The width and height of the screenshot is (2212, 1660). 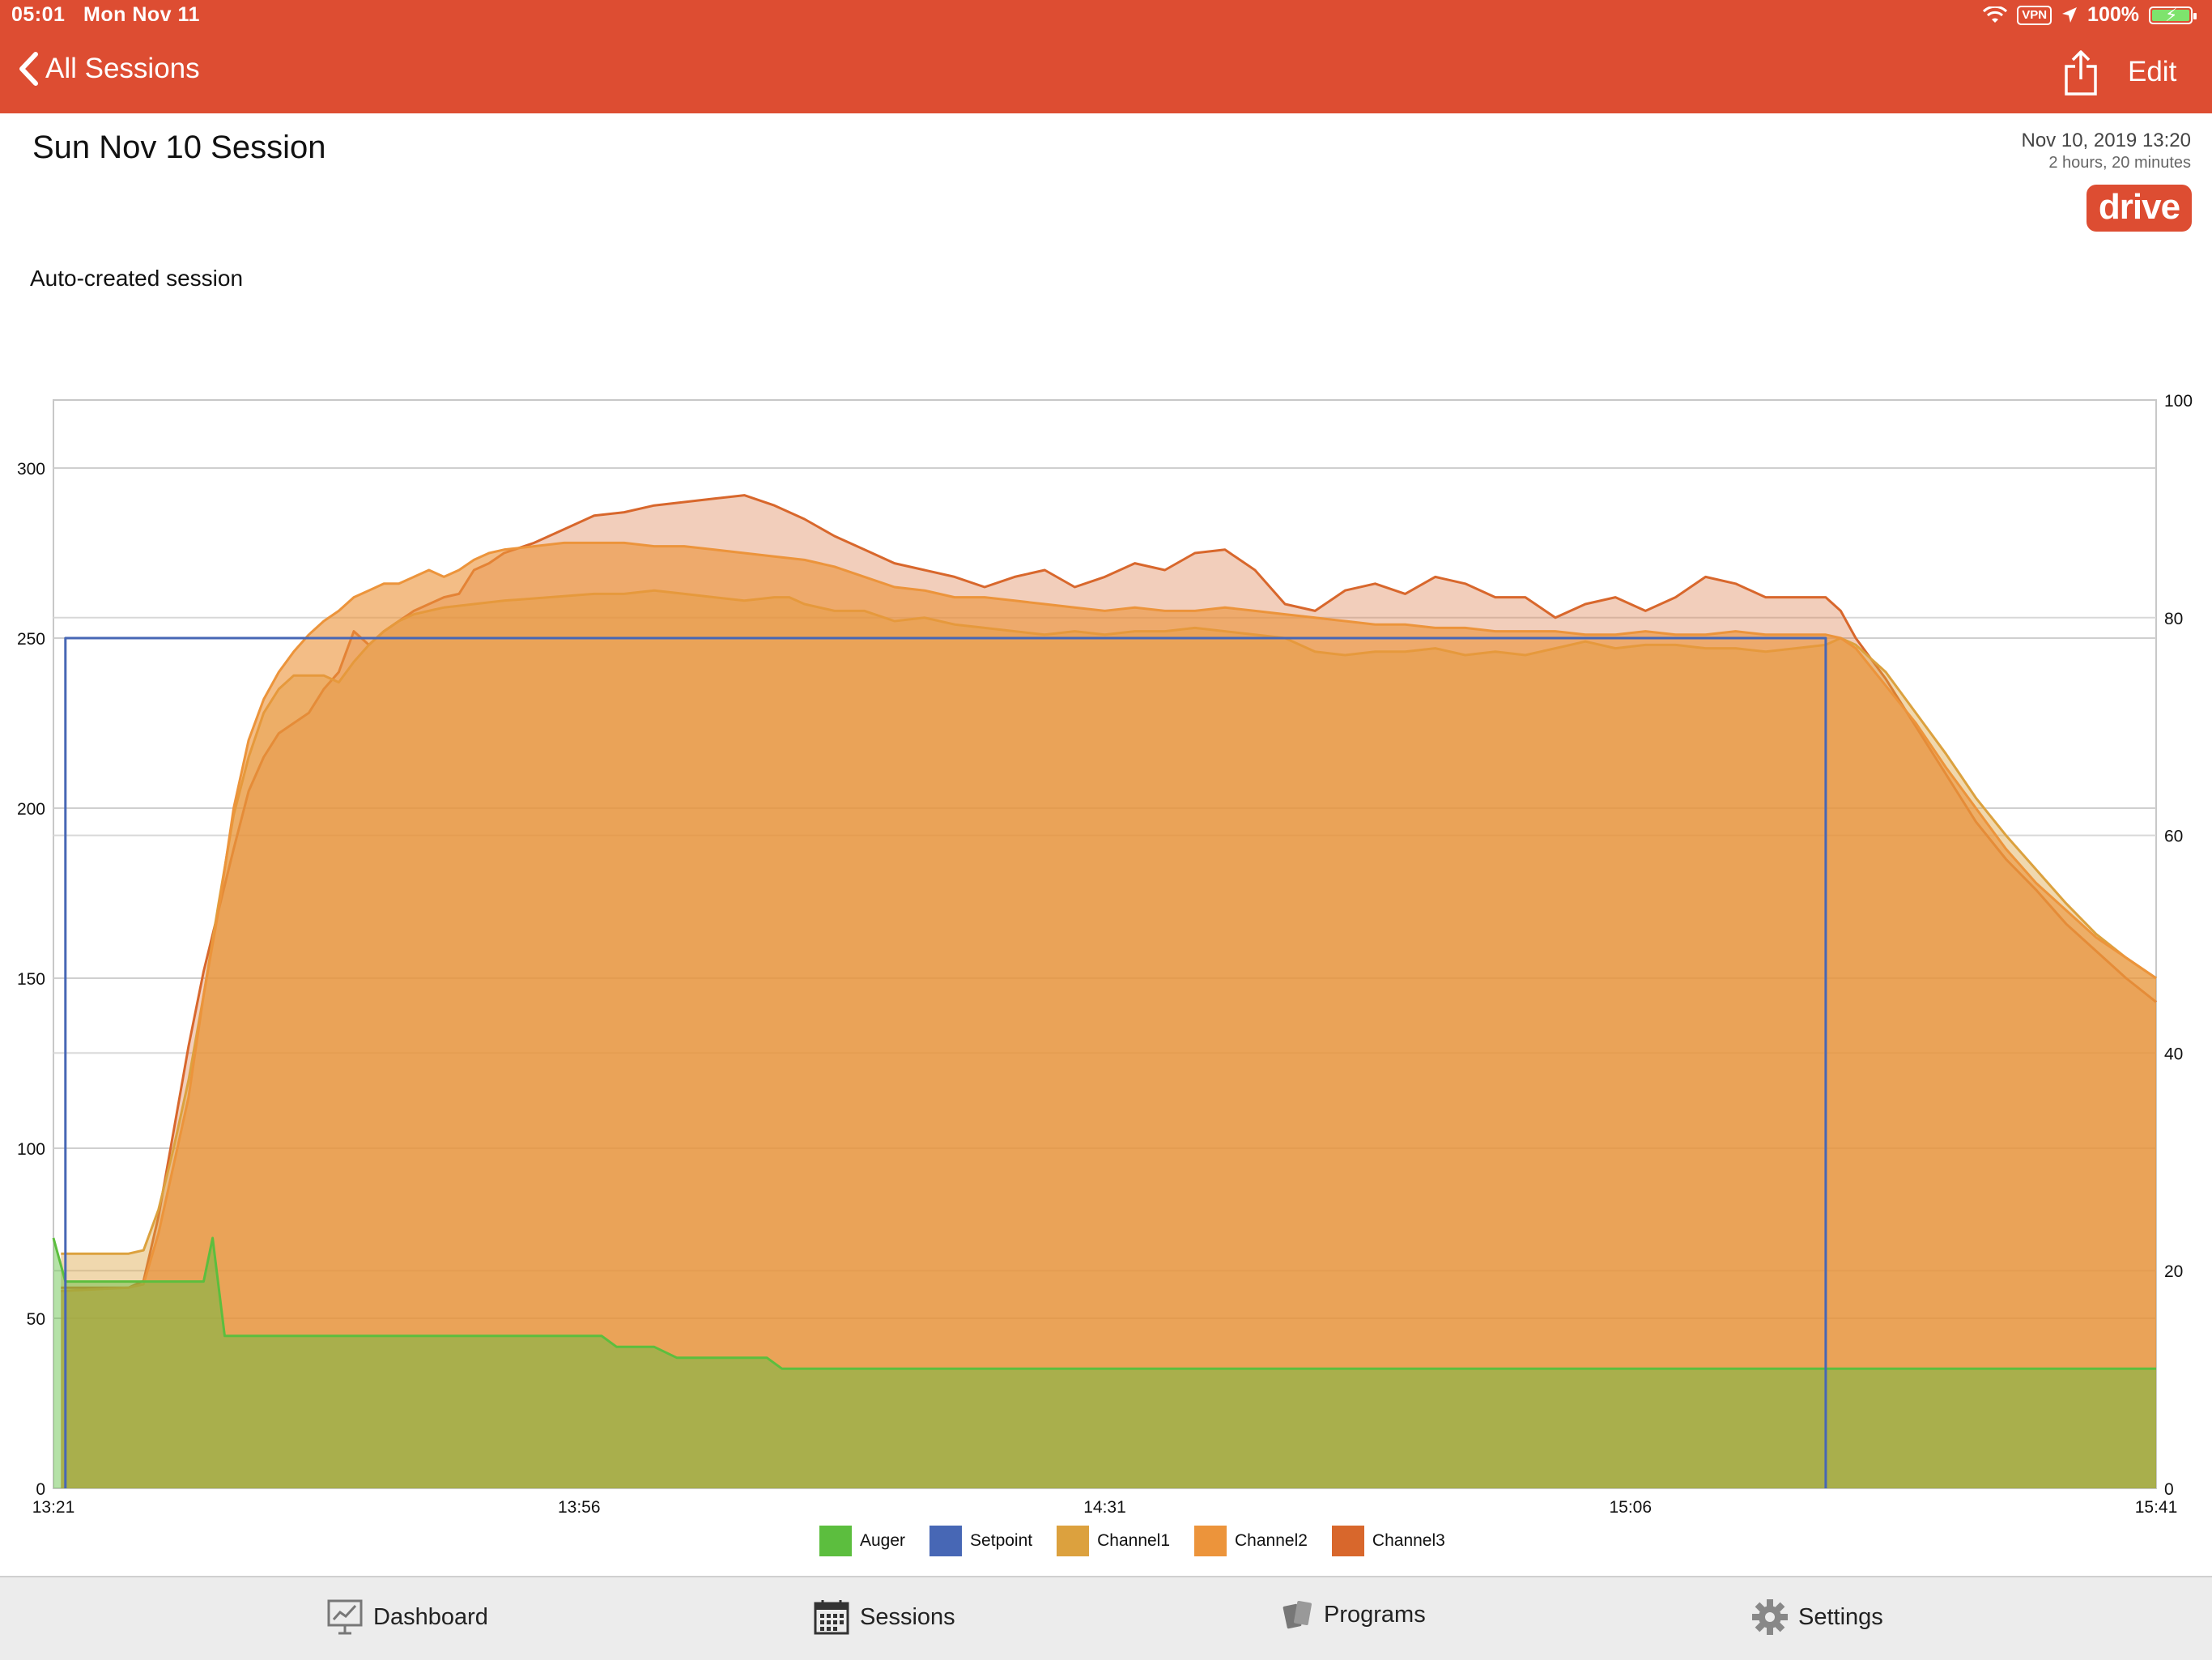 I want to click on legend-swatch-channel1, so click(x=1073, y=1541).